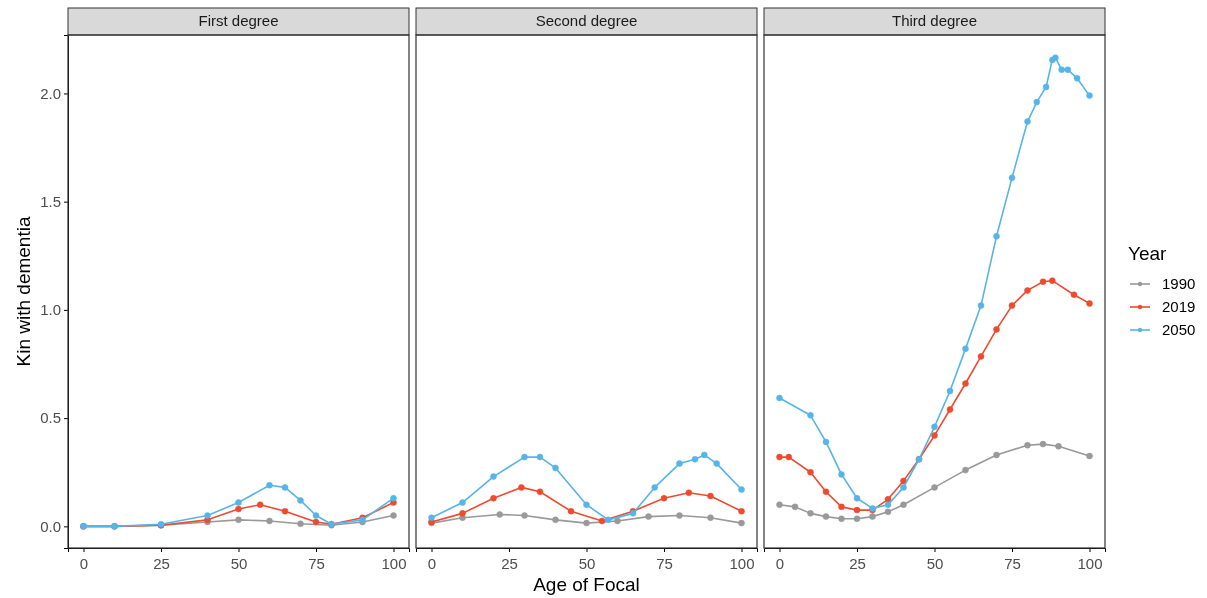 This screenshot has width=1207, height=598. What do you see at coordinates (586, 584) in the screenshot?
I see `x-axis-title: Age of Focal` at bounding box center [586, 584].